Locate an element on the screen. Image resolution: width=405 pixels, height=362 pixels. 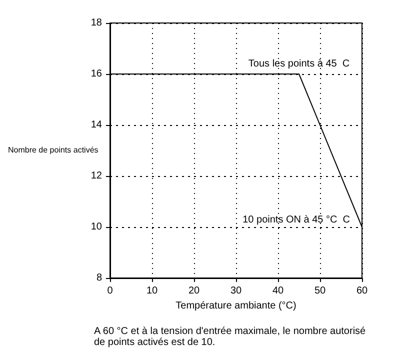
y-tick-label: 18 is located at coordinates (96, 23).